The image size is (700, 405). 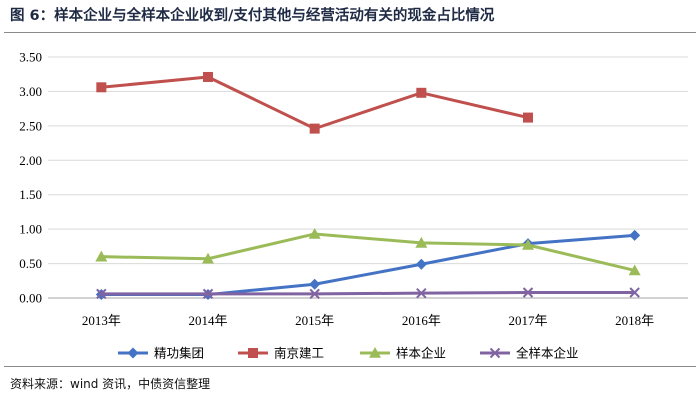 I want to click on x-tick-label: 2018年, so click(x=634, y=320).